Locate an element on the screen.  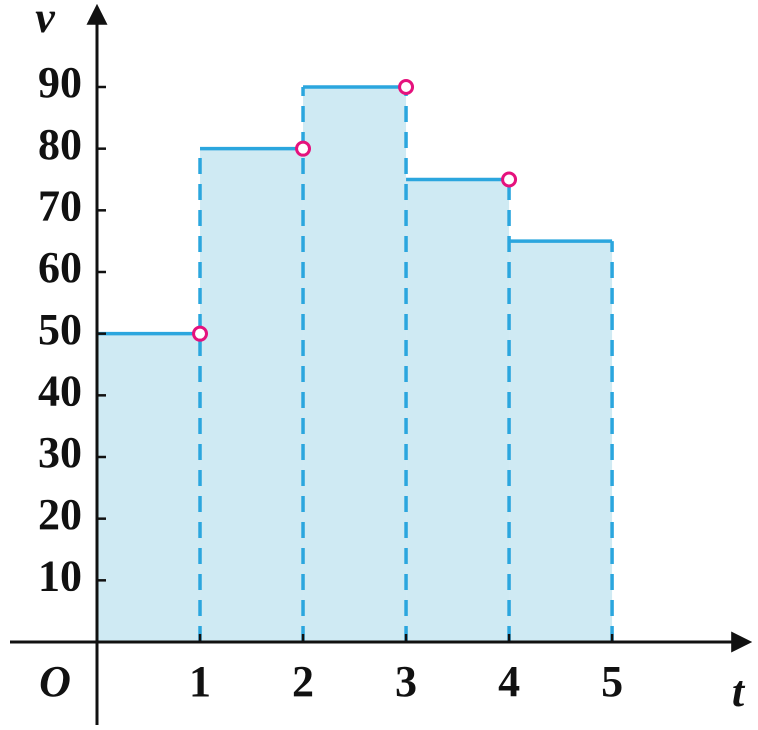
y-tick-label: 70 is located at coordinates (60, 205).